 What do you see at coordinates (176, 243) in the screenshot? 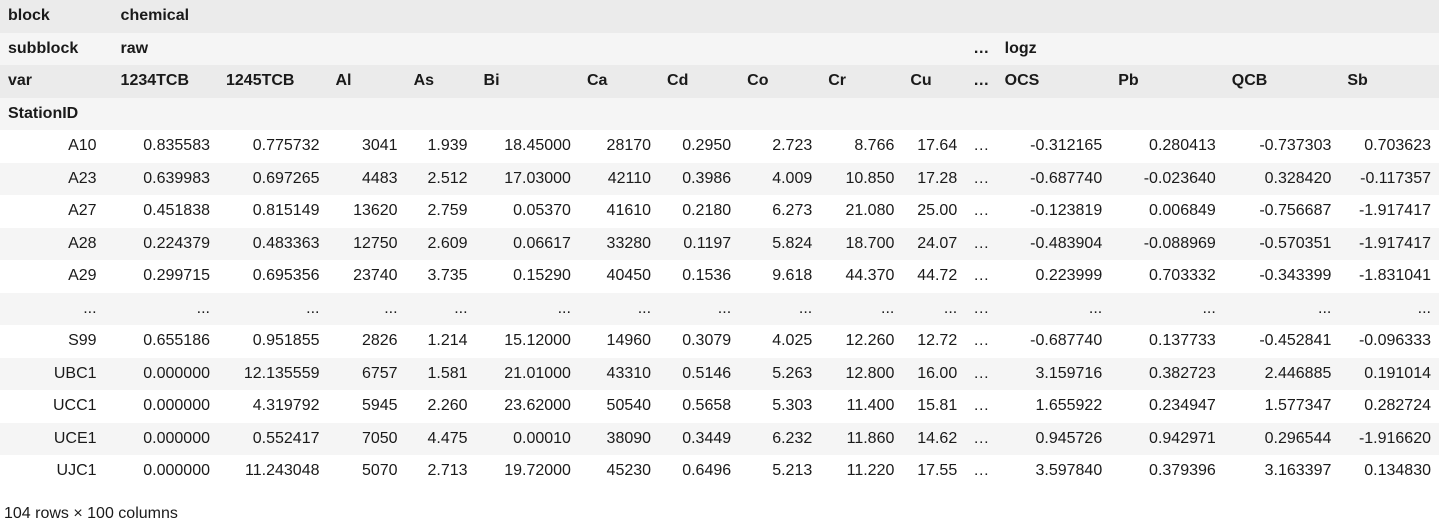
I see `table-cell: 0.224379` at bounding box center [176, 243].